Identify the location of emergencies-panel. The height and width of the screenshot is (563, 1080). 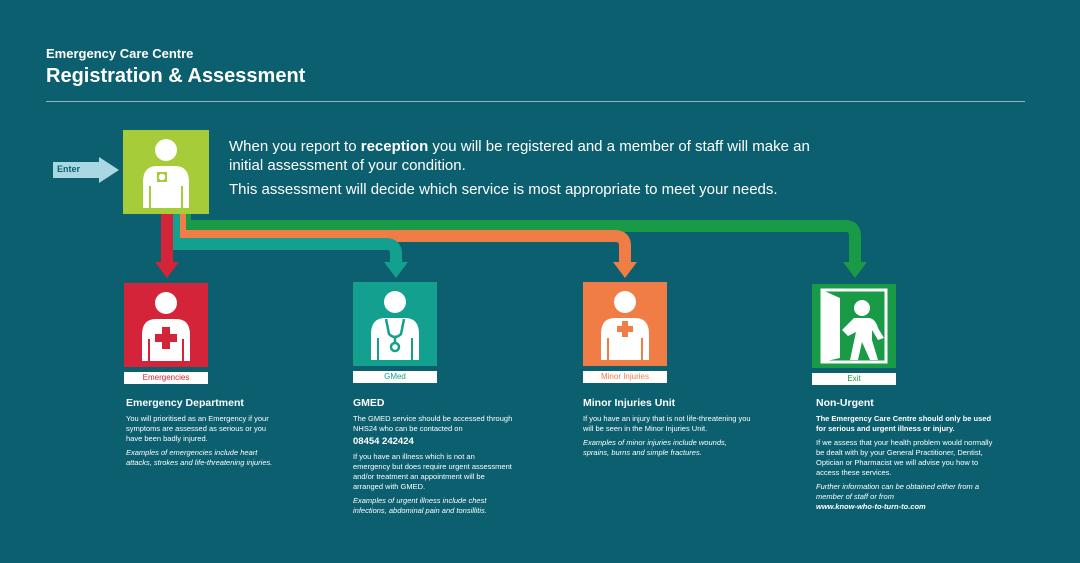
(166, 325).